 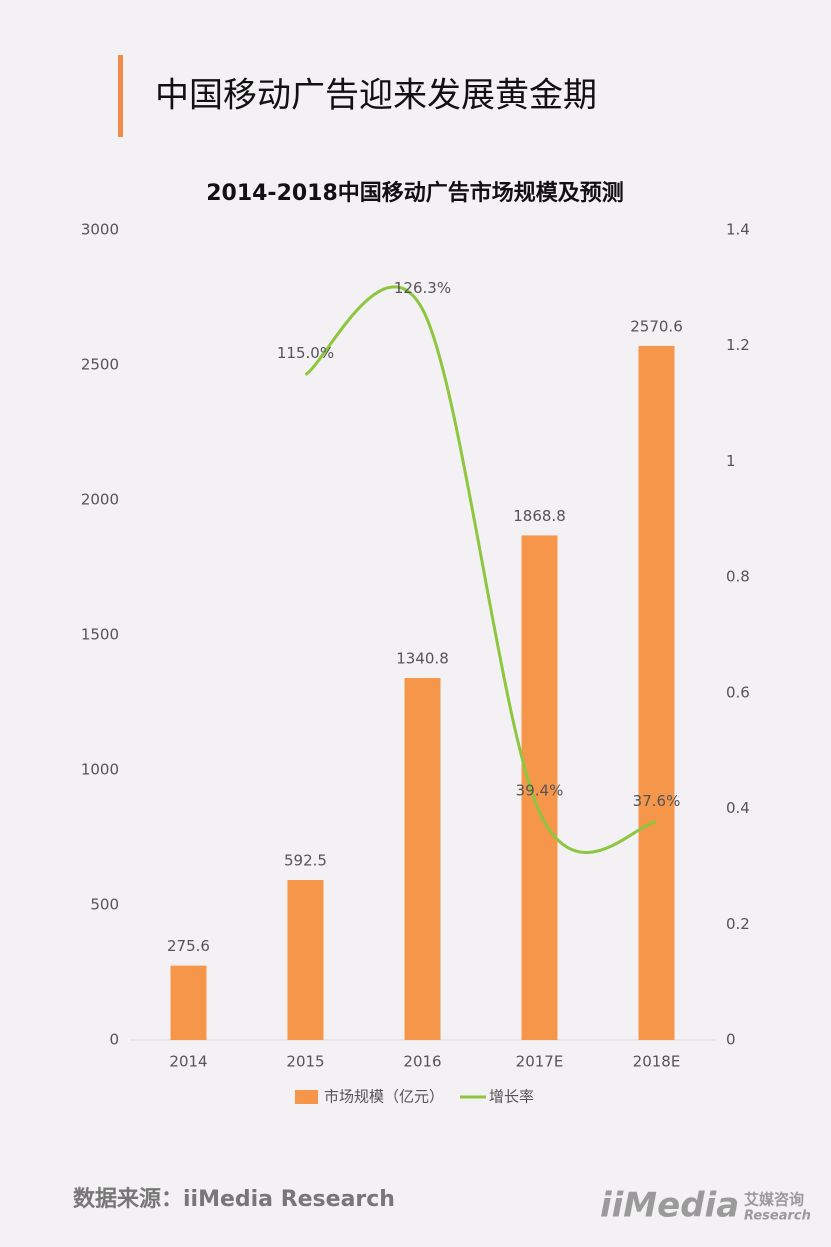 What do you see at coordinates (738, 230) in the screenshot?
I see `y2-tick-label: 1.4` at bounding box center [738, 230].